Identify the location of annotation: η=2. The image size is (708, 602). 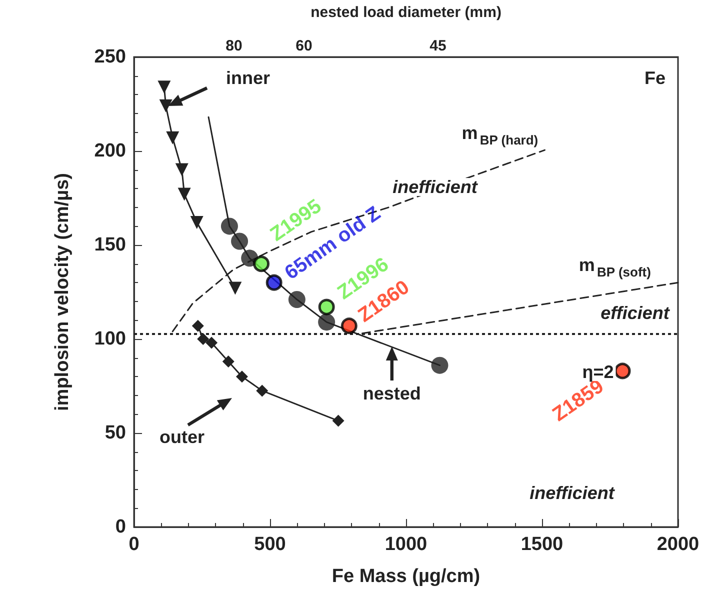
(598, 372).